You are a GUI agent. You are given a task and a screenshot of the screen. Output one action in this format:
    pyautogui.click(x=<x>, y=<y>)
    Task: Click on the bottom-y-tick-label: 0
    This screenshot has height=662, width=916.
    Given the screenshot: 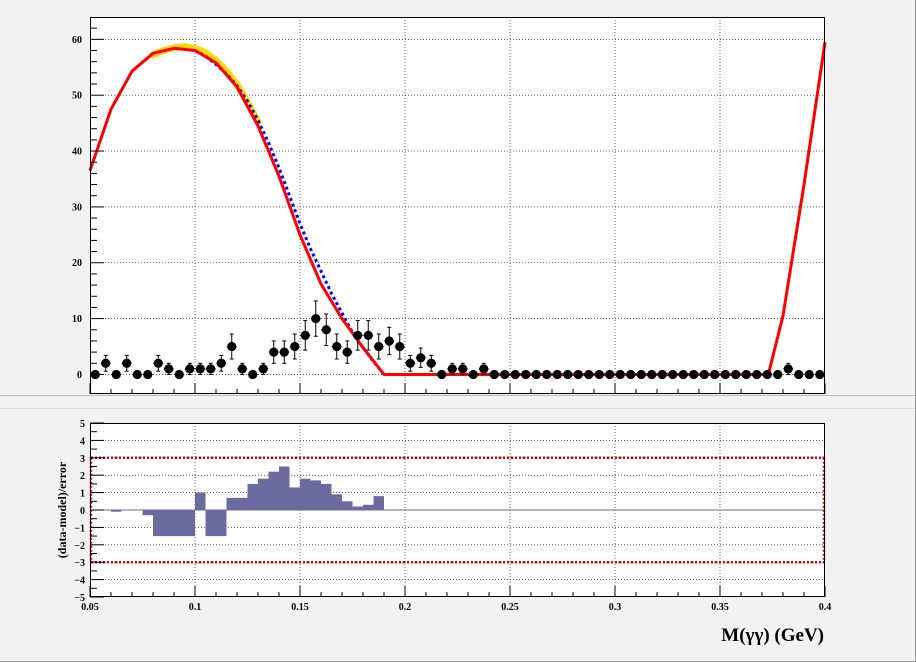 What is the action you would take?
    pyautogui.click(x=82, y=511)
    